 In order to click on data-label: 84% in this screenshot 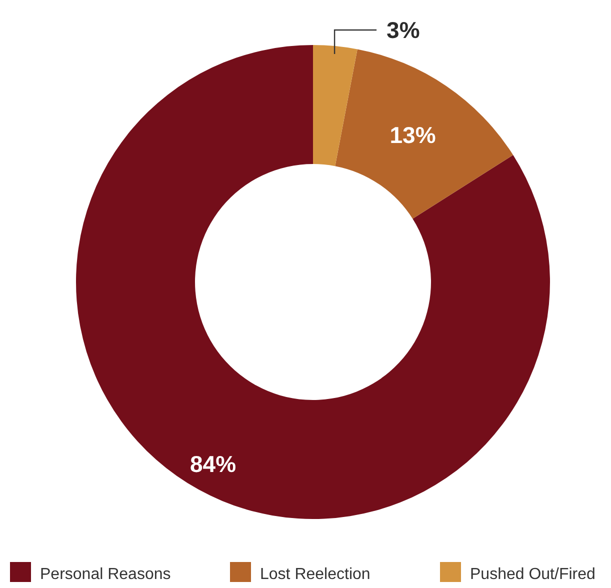, I will do `click(213, 463)`.